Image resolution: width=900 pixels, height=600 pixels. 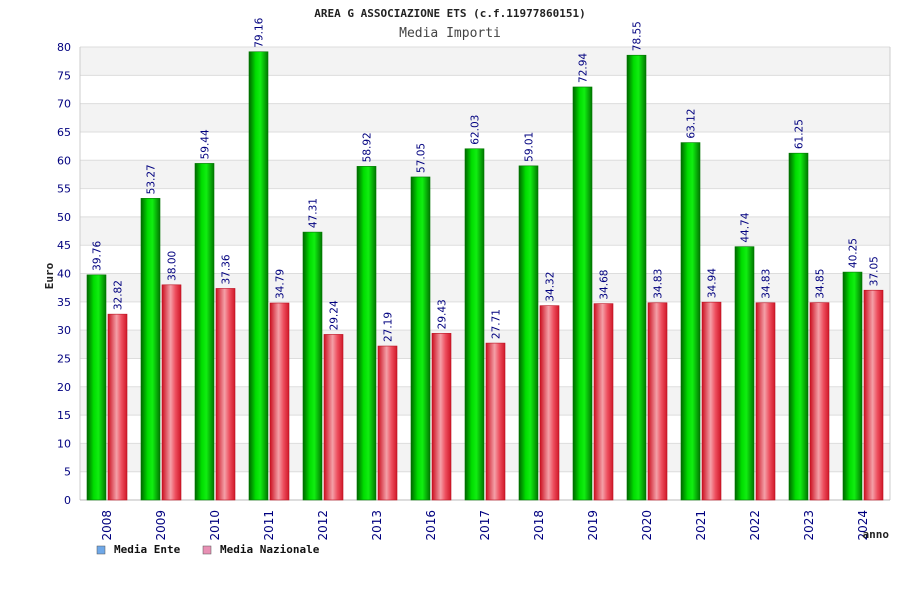 What do you see at coordinates (368, 147) in the screenshot?
I see `value-label: 58.92` at bounding box center [368, 147].